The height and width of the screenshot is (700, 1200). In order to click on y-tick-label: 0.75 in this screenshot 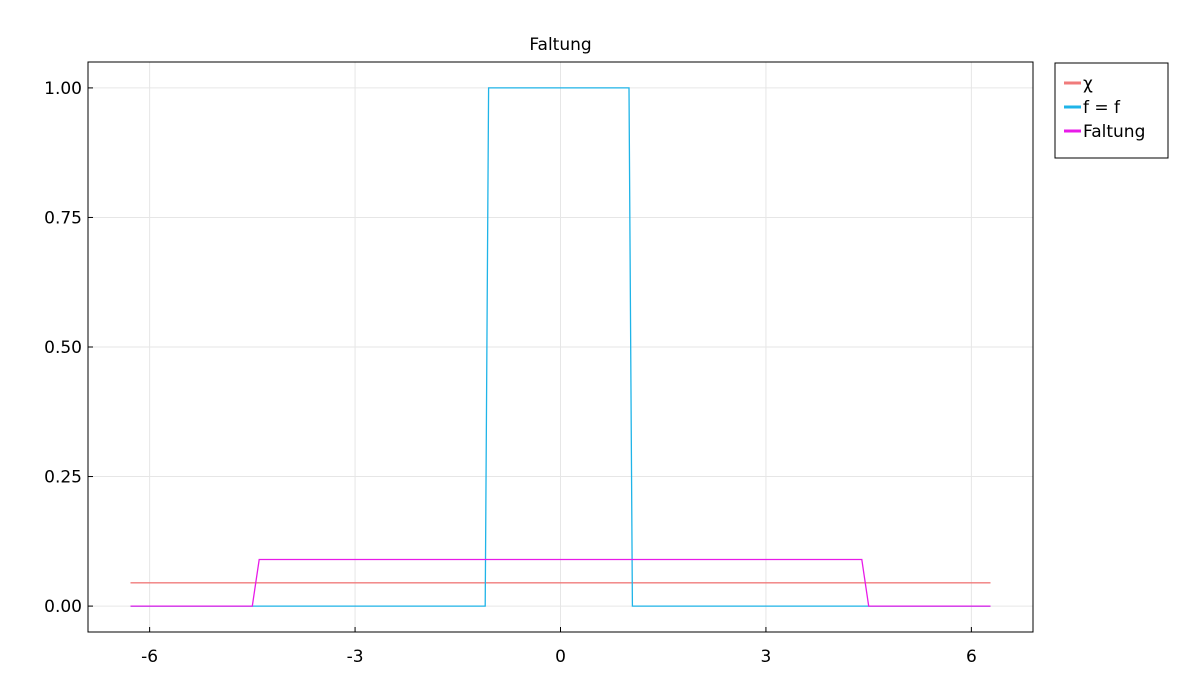, I will do `click(63, 218)`.